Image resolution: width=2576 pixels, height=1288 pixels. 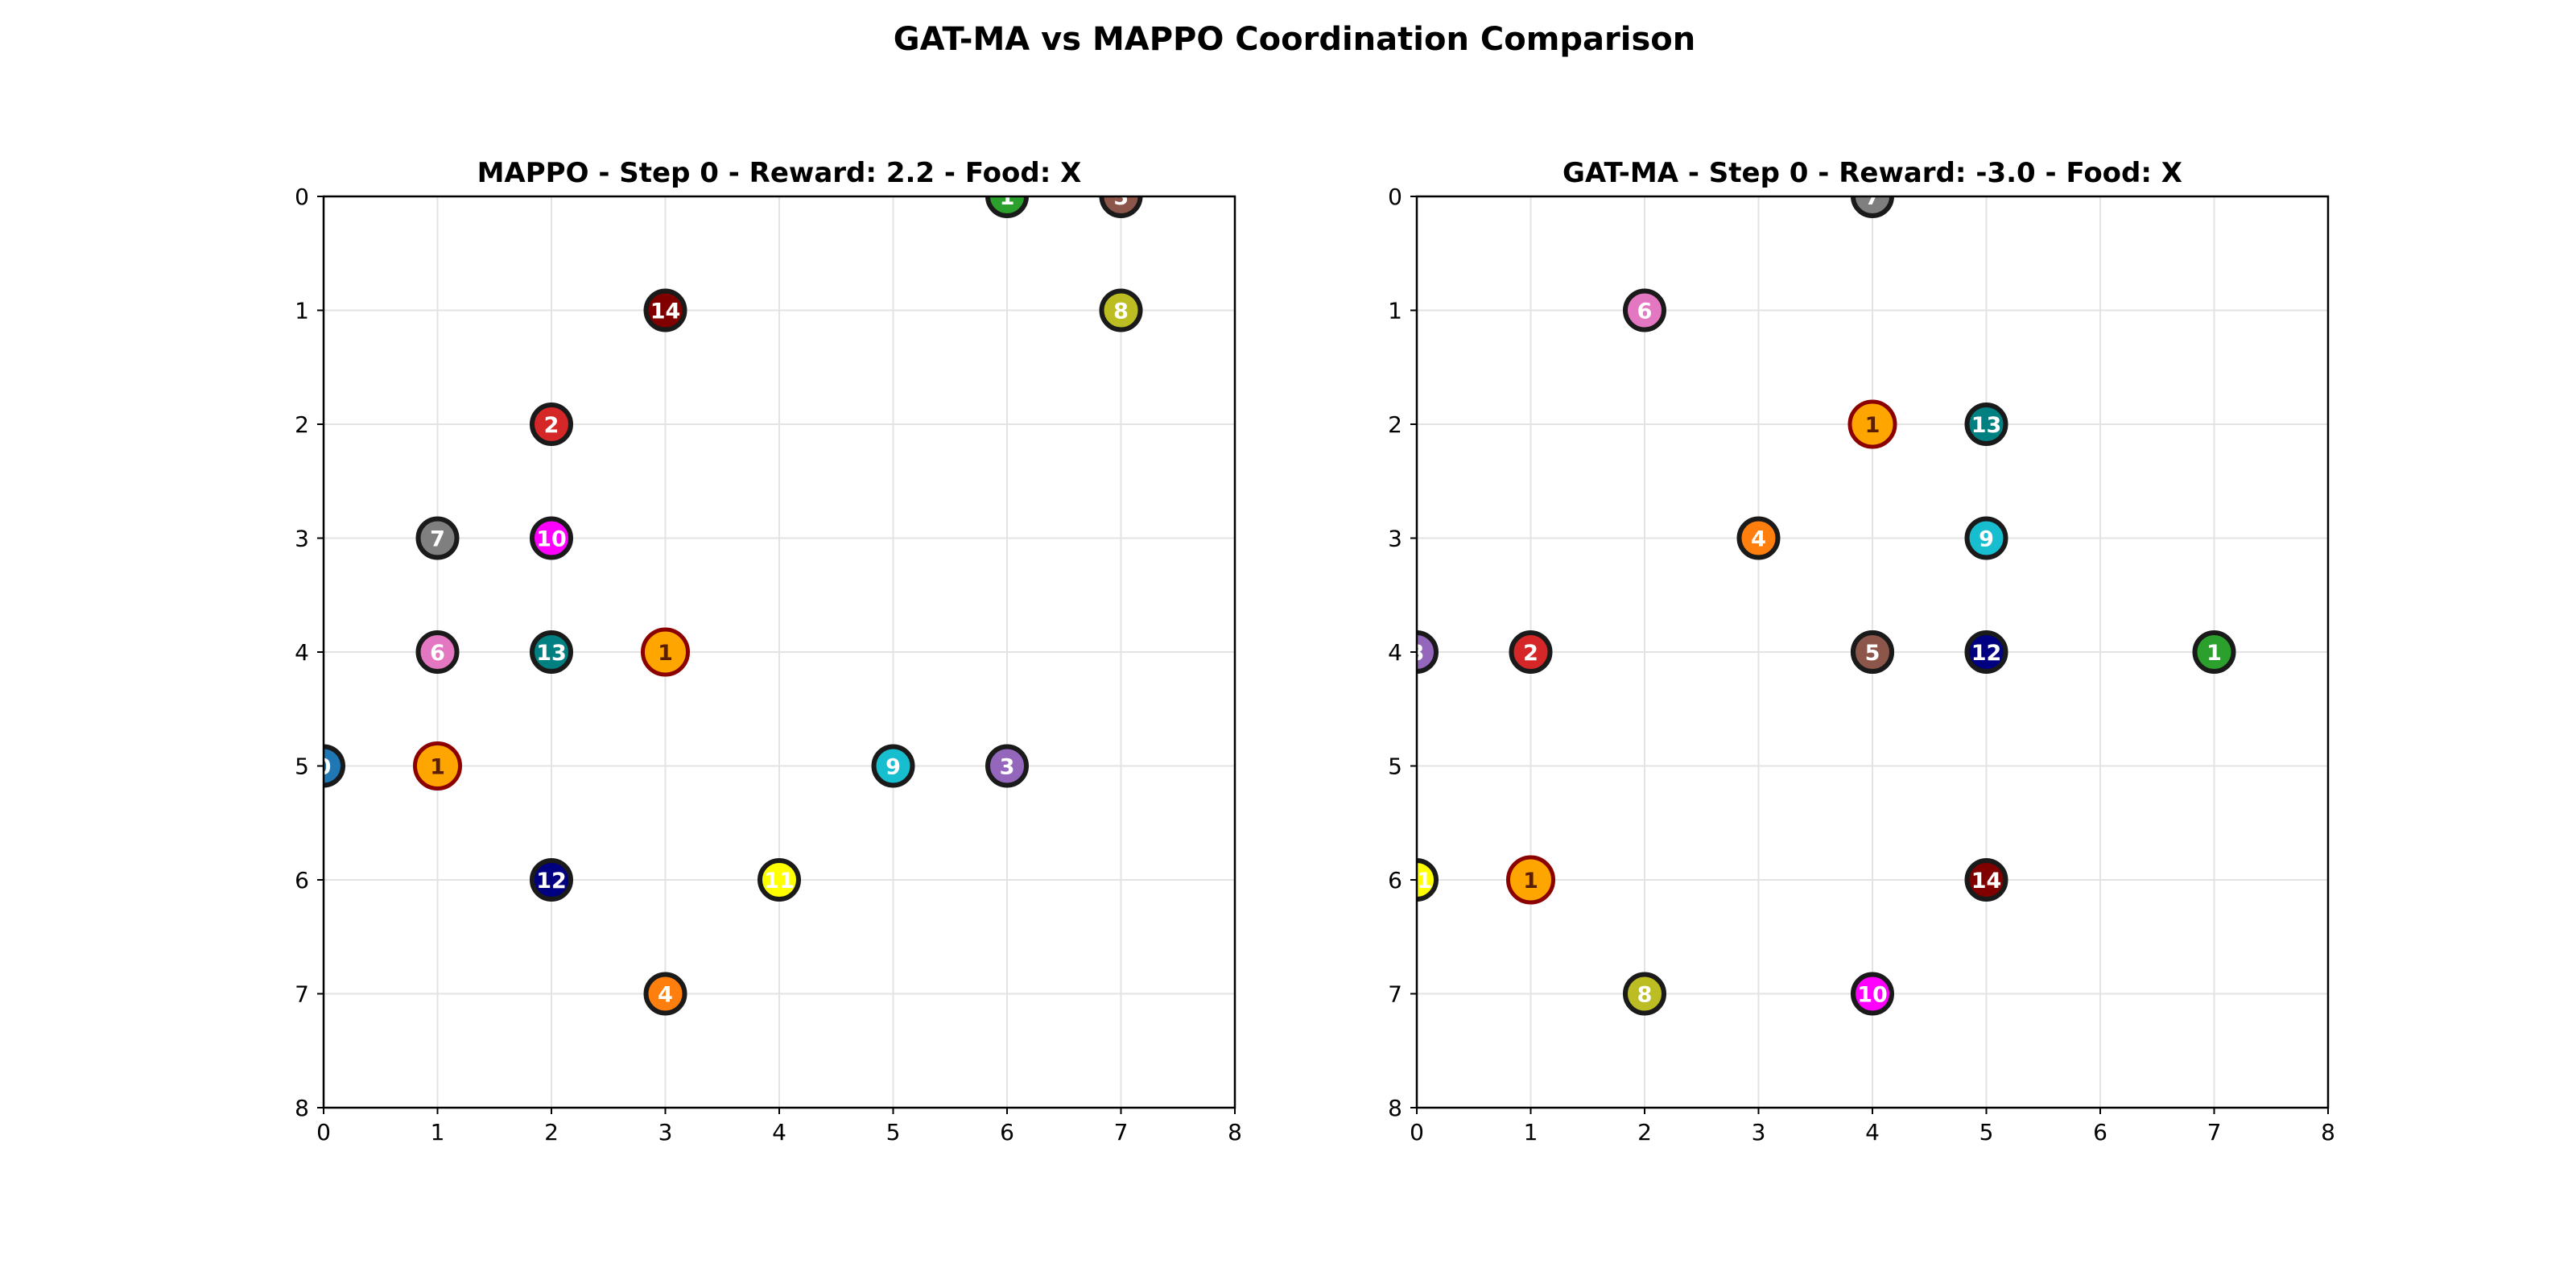 I want to click on y-tick-label: 6, so click(x=302, y=880).